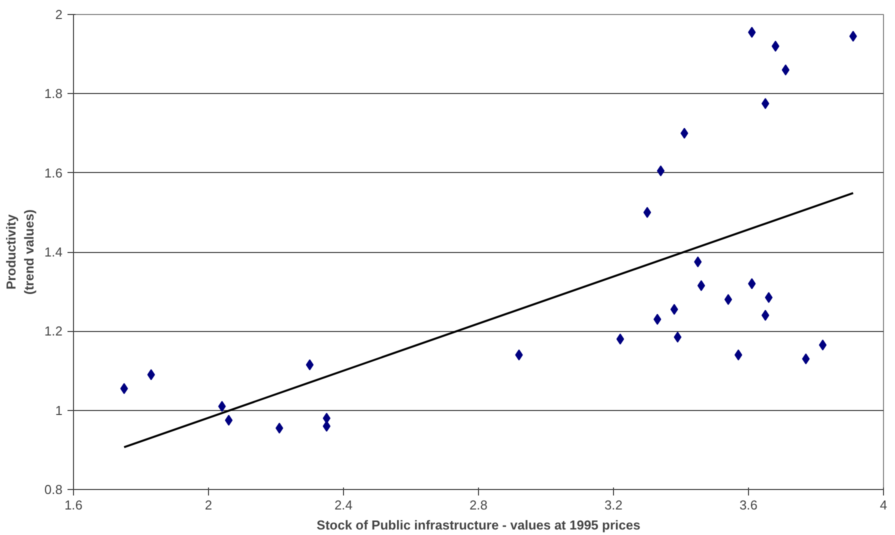 The image size is (895, 535). Describe the element at coordinates (19, 252) in the screenshot. I see `y-axis-title: Productivity (trend values)` at that location.